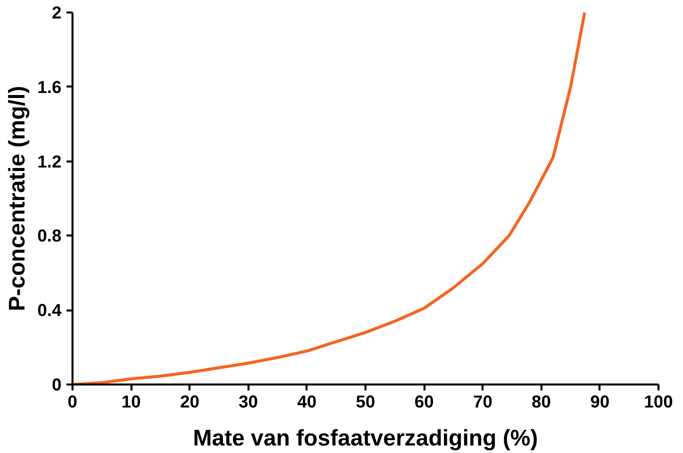  What do you see at coordinates (49, 161) in the screenshot?
I see `y-tick-label: 1.2` at bounding box center [49, 161].